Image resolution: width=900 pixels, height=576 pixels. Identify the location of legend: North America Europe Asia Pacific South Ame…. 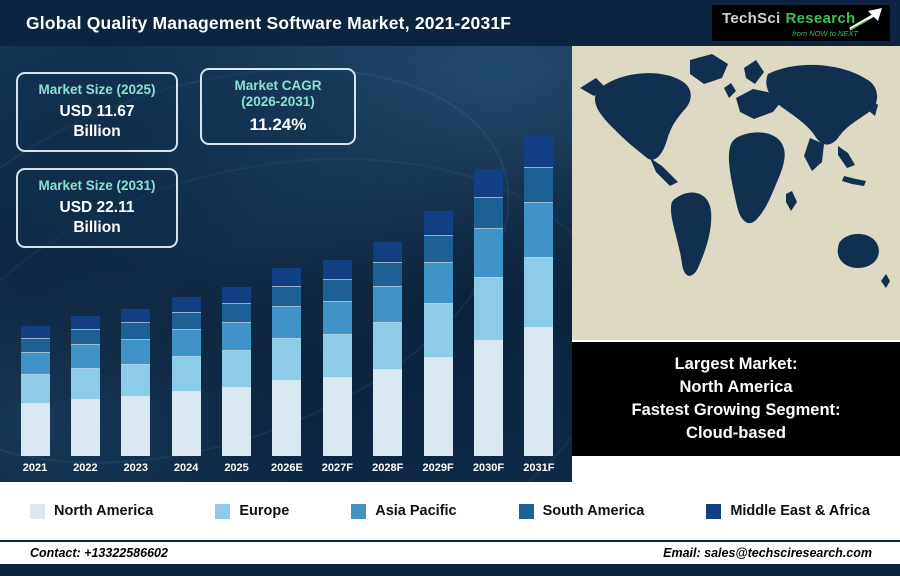
(450, 511).